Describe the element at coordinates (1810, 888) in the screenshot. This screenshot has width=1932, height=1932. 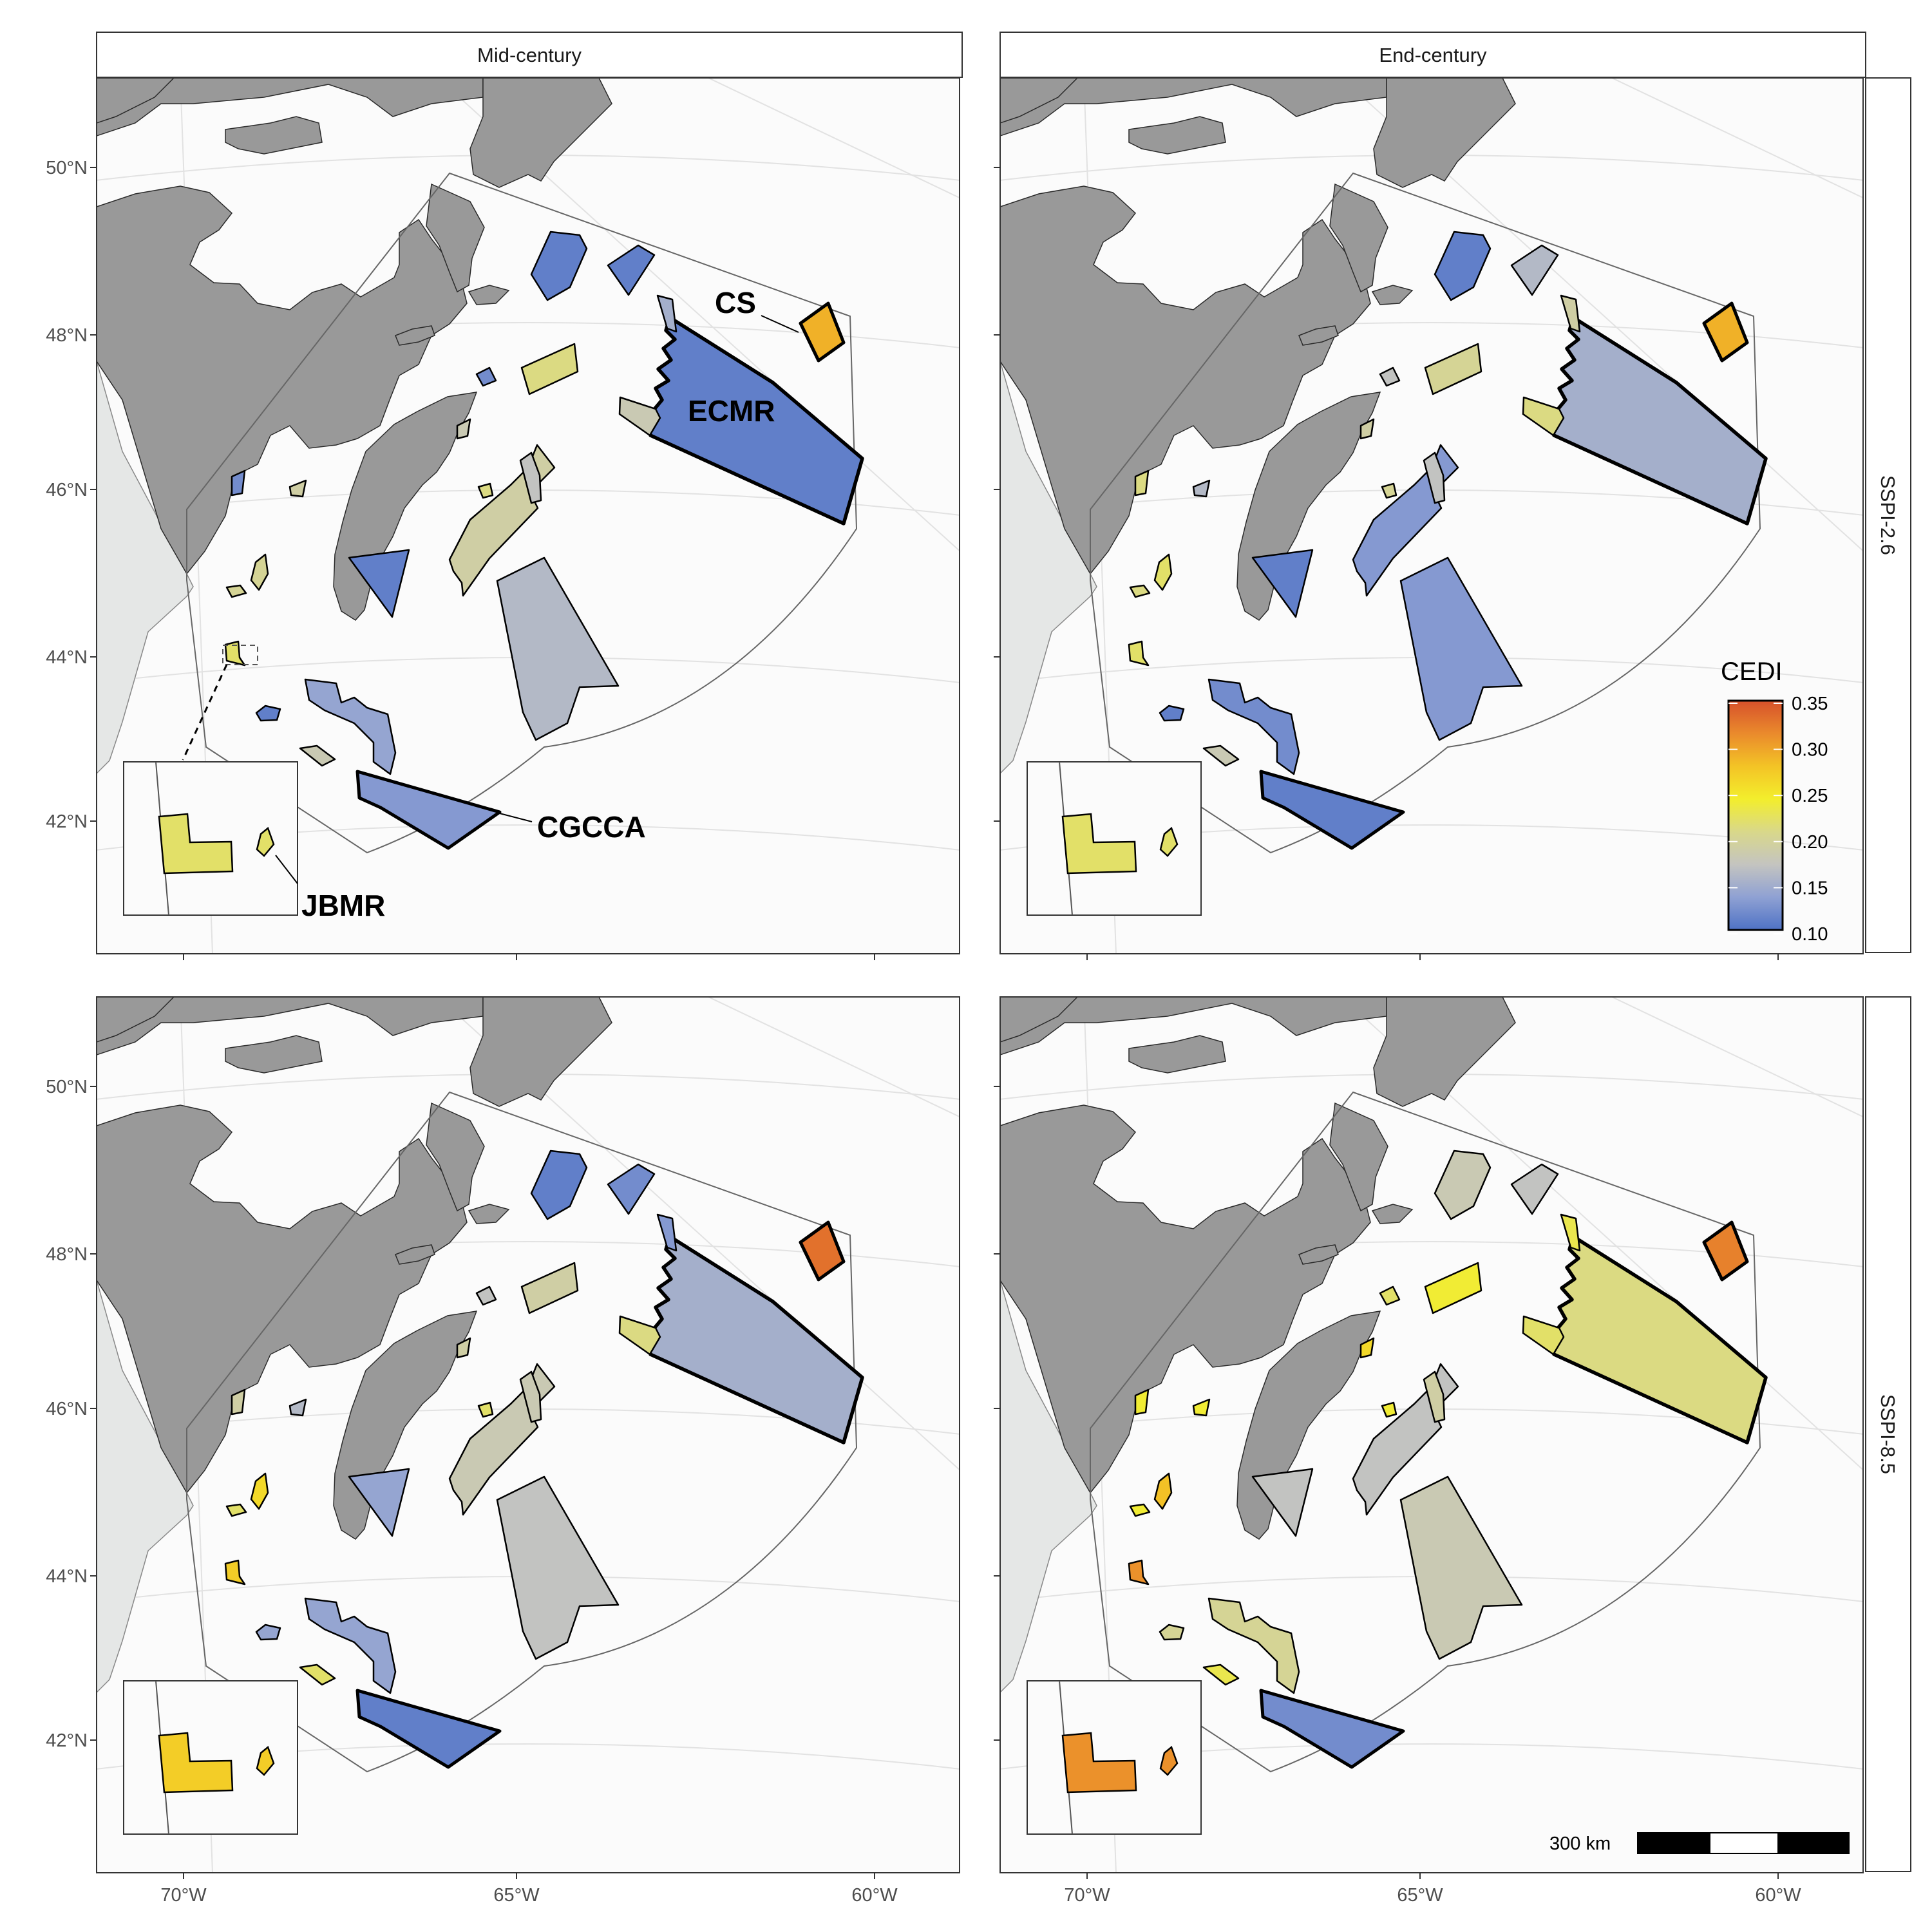
I see `legend-tick-label: 0.15` at that location.